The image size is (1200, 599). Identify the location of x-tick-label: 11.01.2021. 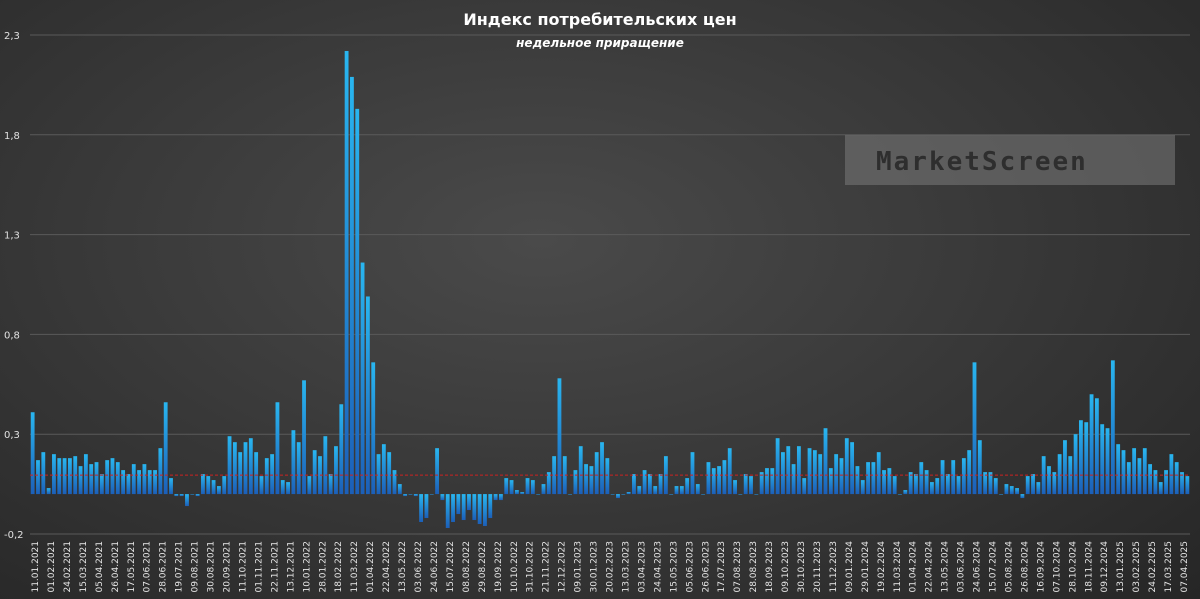
(36, 567).